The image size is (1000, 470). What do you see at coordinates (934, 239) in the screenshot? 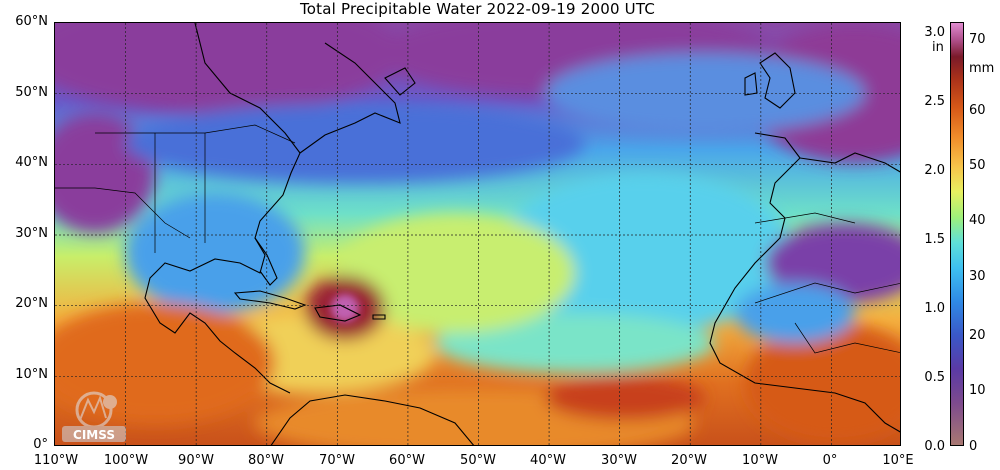
I see `colorbar-in-tick: 1.5` at bounding box center [934, 239].